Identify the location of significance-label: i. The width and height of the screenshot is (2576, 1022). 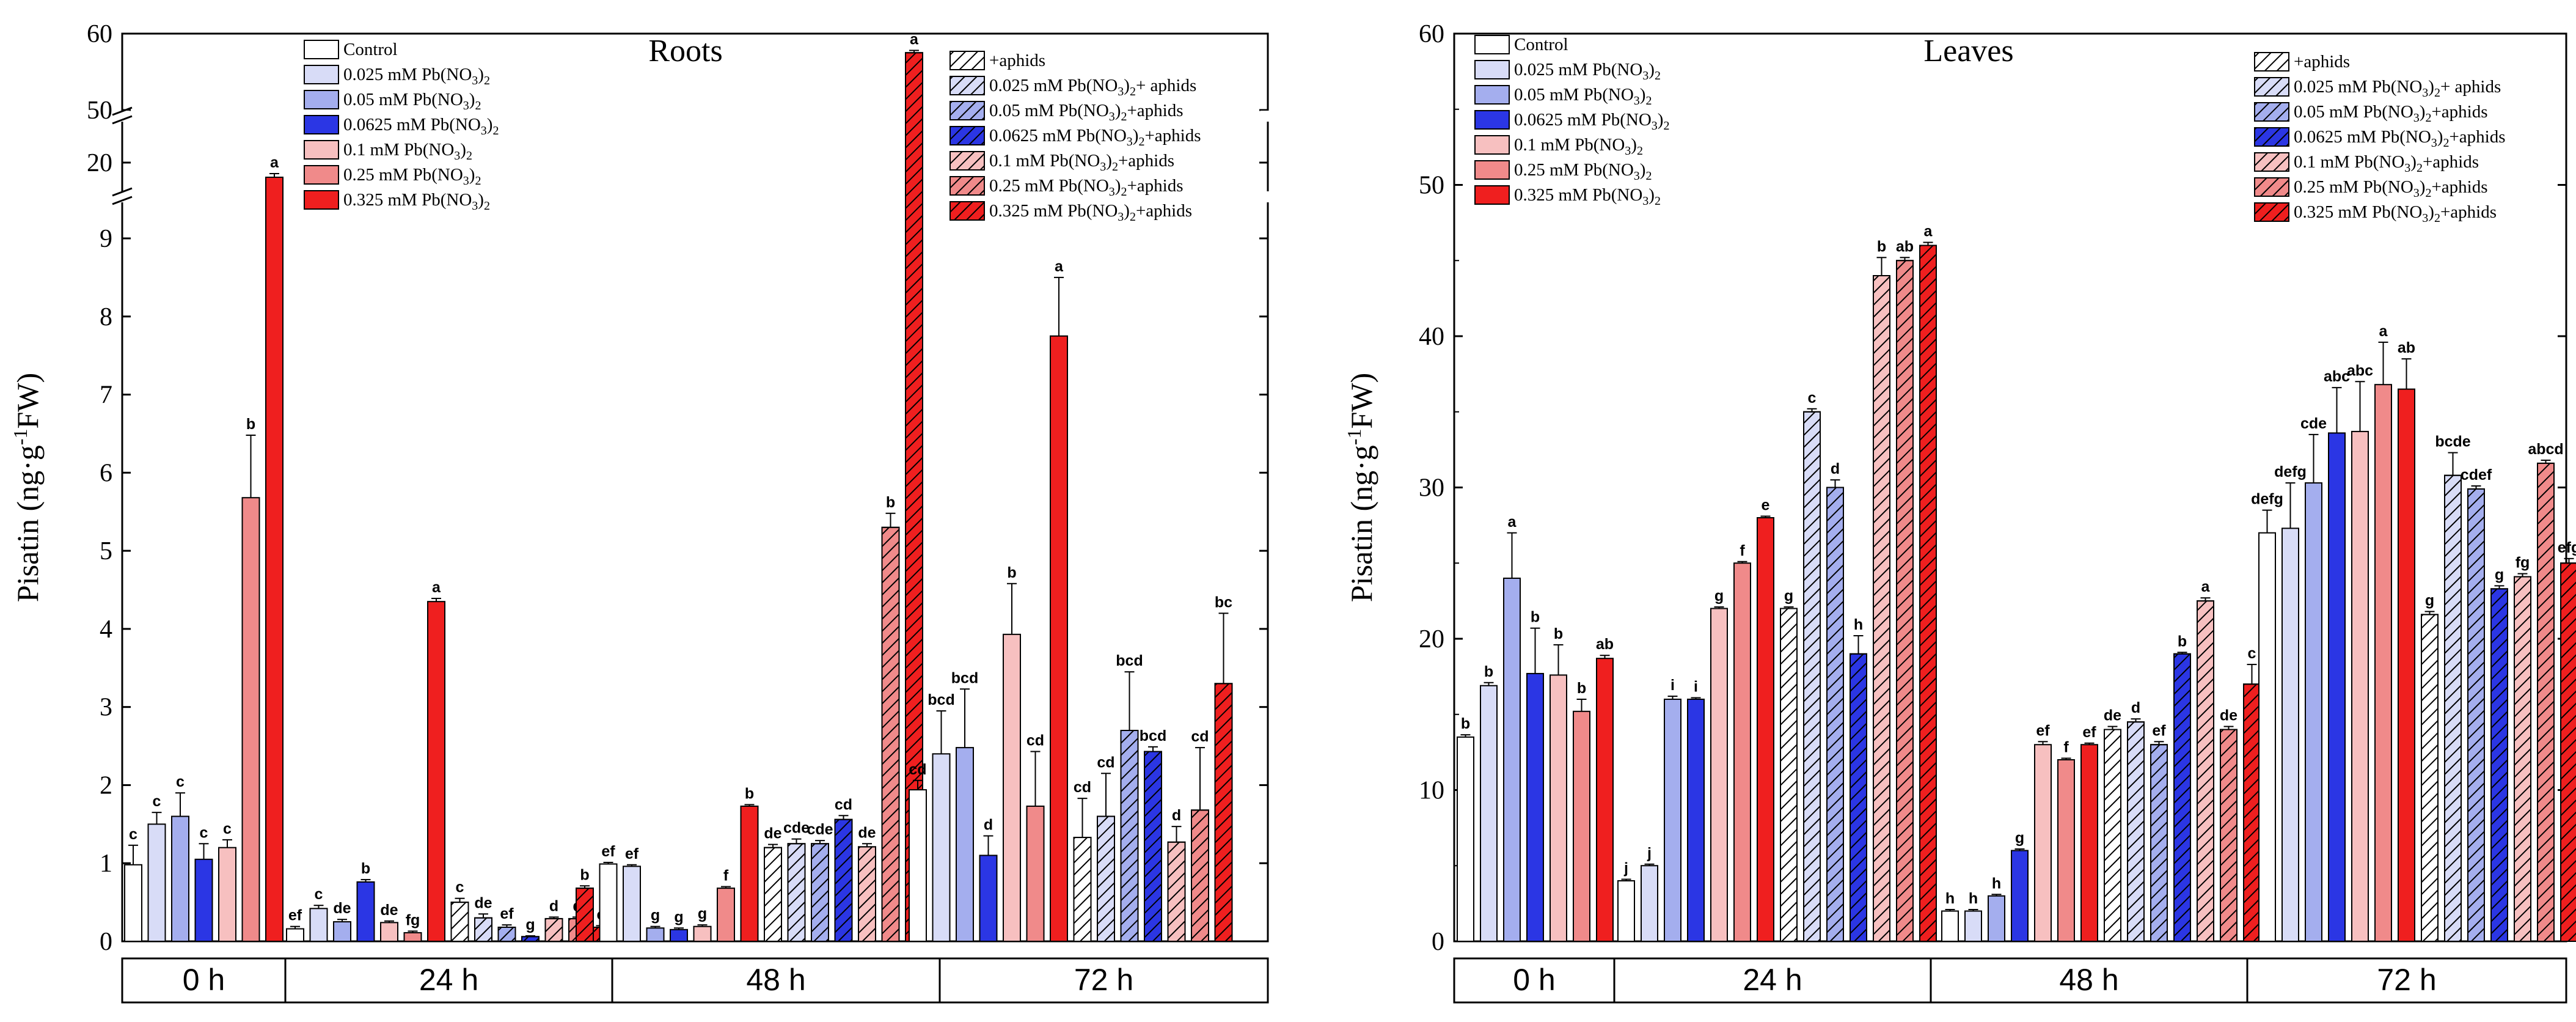
(1672, 686).